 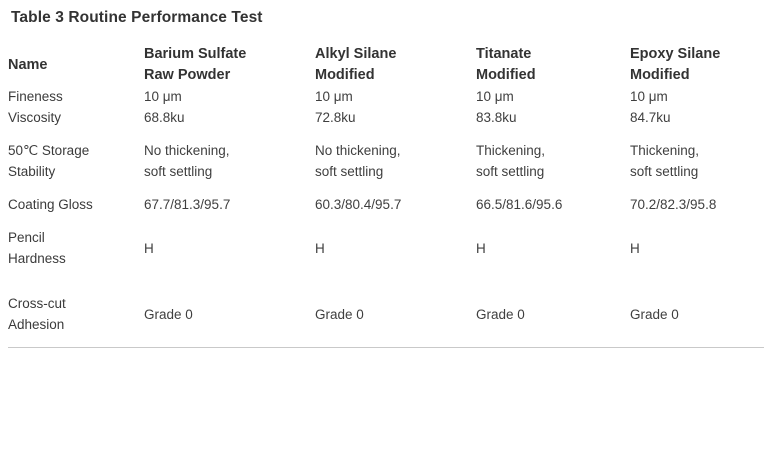 What do you see at coordinates (50, 204) in the screenshot?
I see `cell-text-line: Coating Gloss` at bounding box center [50, 204].